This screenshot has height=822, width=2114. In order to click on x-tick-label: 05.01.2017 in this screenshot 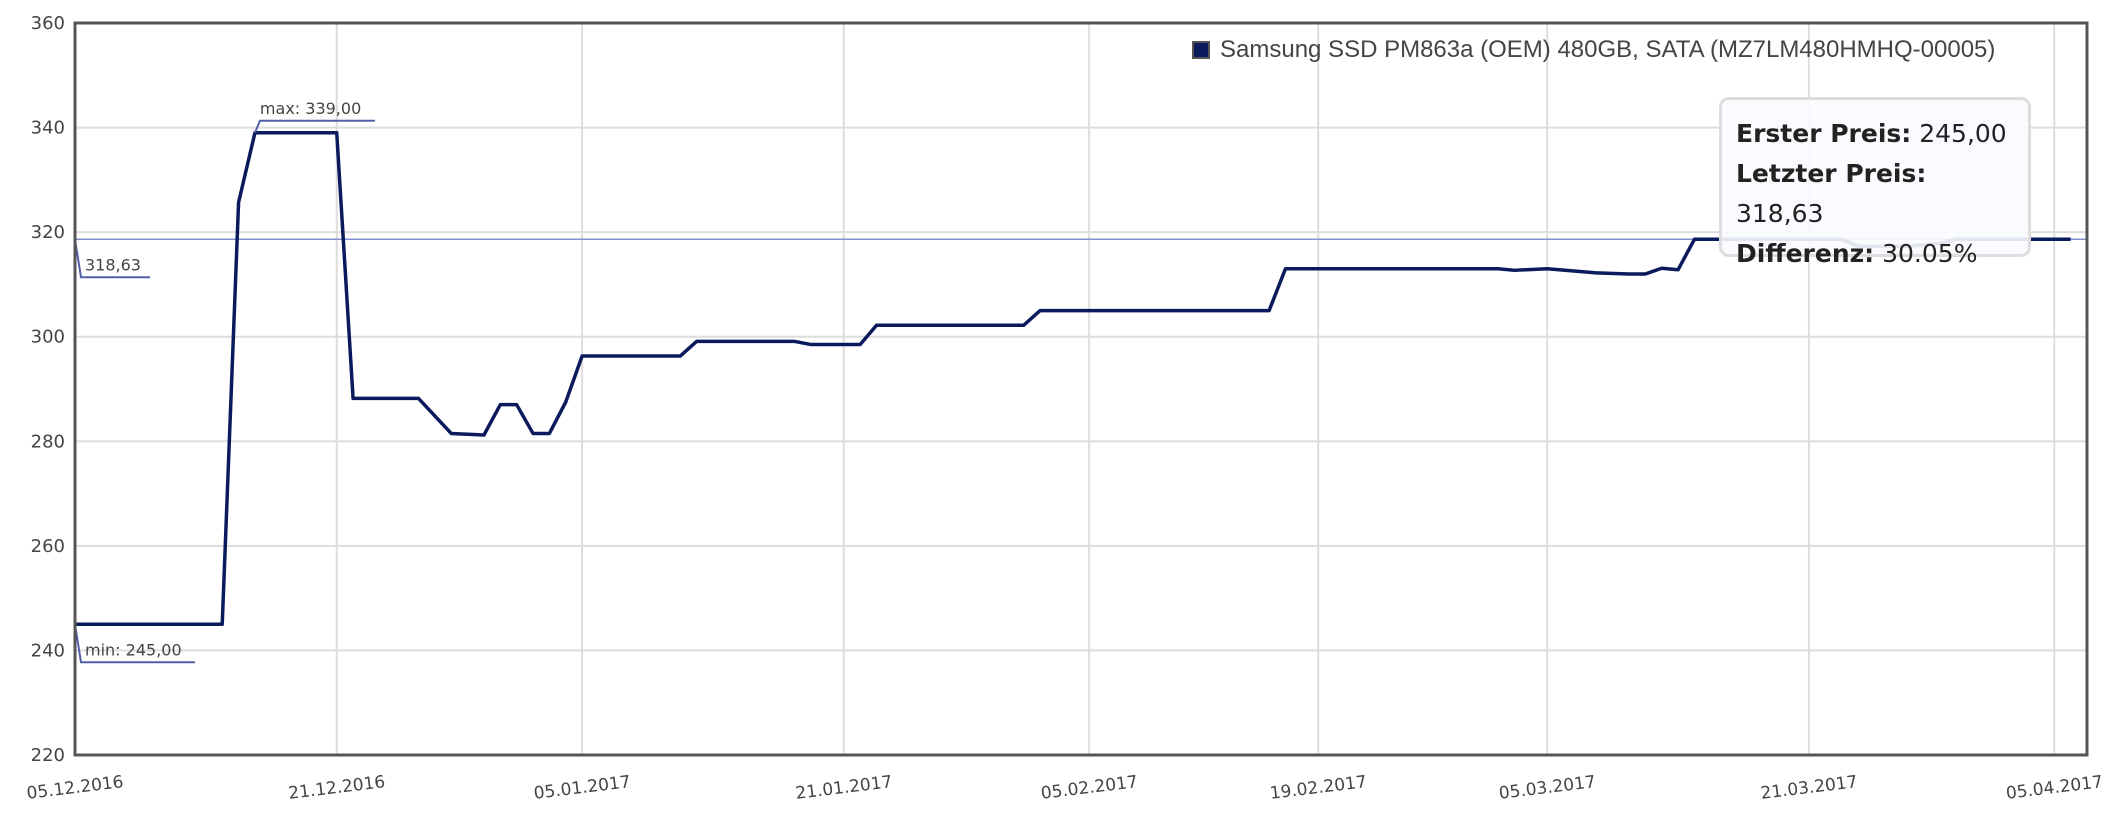, I will do `click(582, 788)`.